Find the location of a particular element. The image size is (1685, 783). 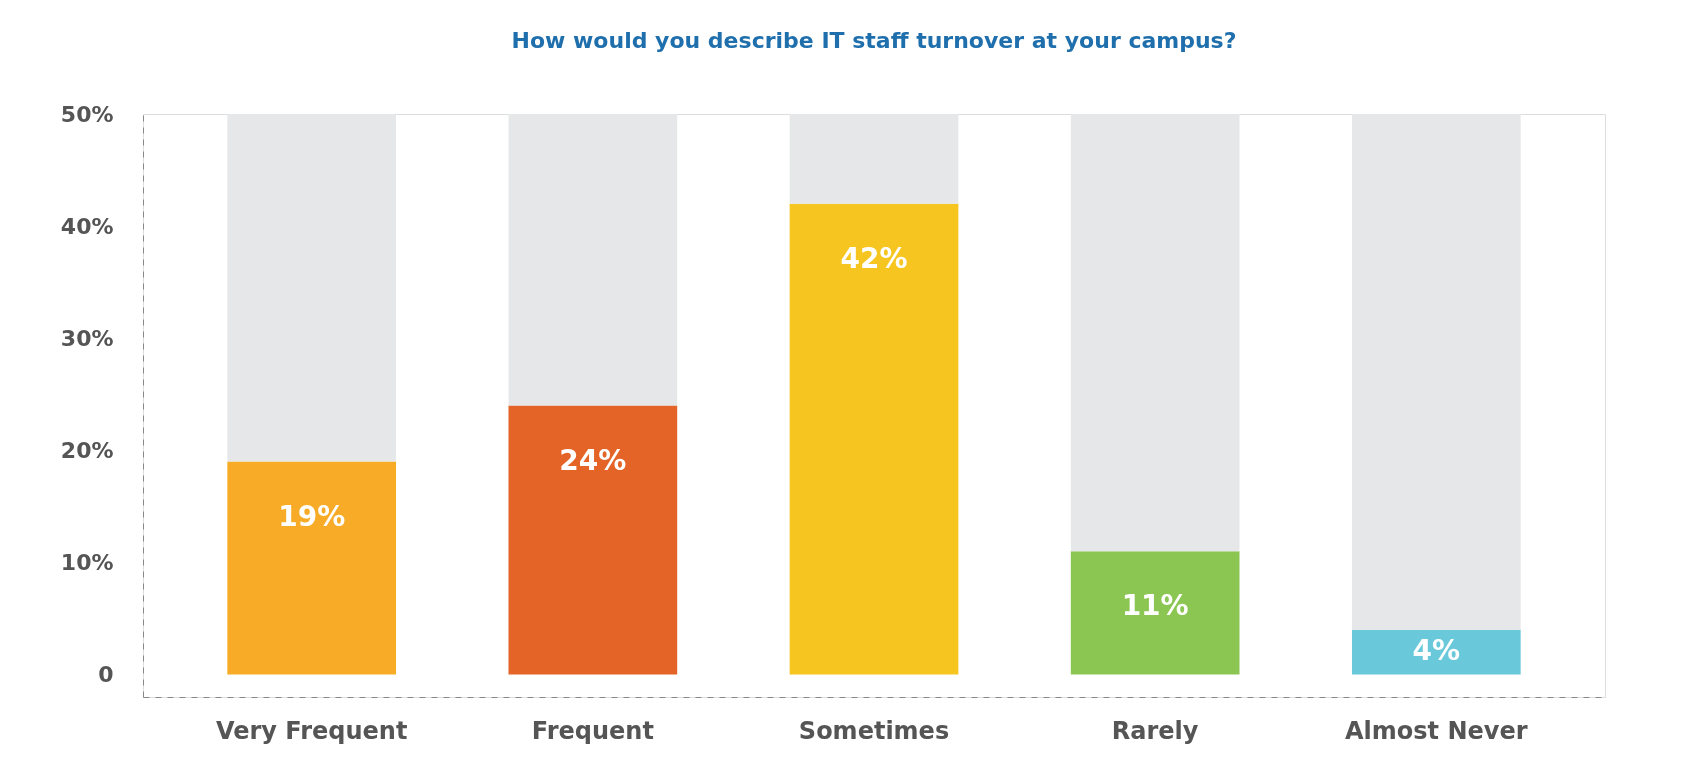

data-label: 42% is located at coordinates (874, 258).